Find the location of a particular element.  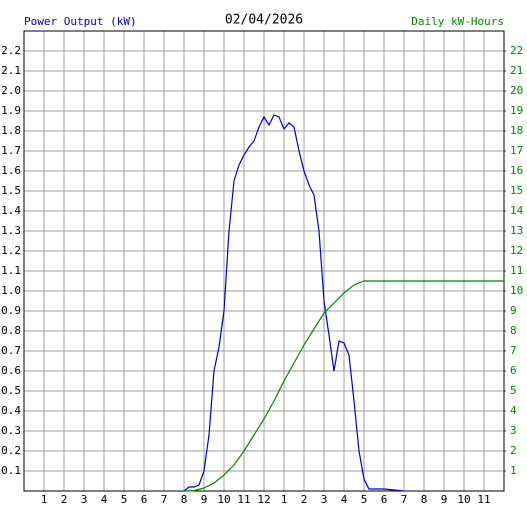

y-tick-label: 0.3 is located at coordinates (11, 430).